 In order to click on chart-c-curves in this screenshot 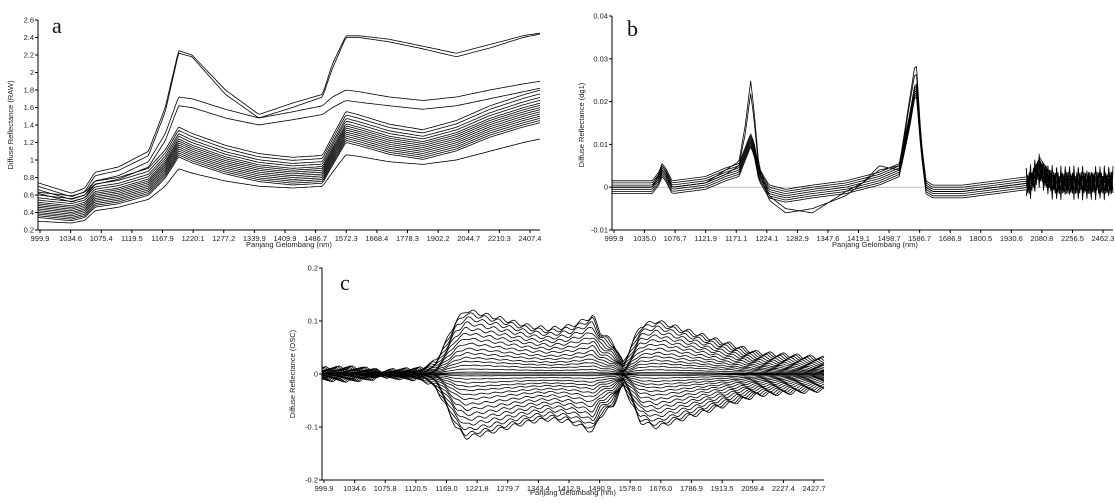, I will do `click(573, 374)`.